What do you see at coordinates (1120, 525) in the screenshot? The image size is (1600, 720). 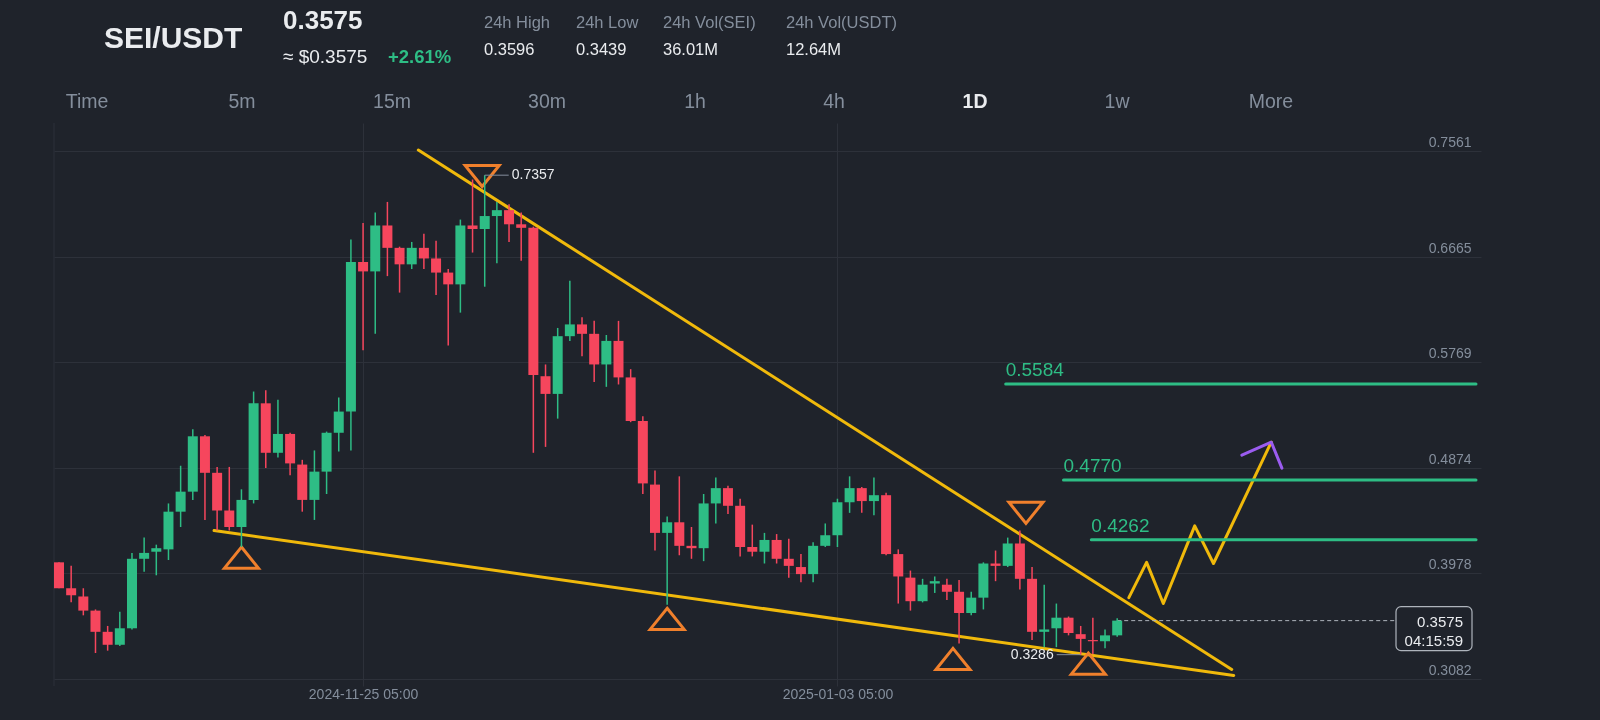 I see `data-label: 0.4262` at bounding box center [1120, 525].